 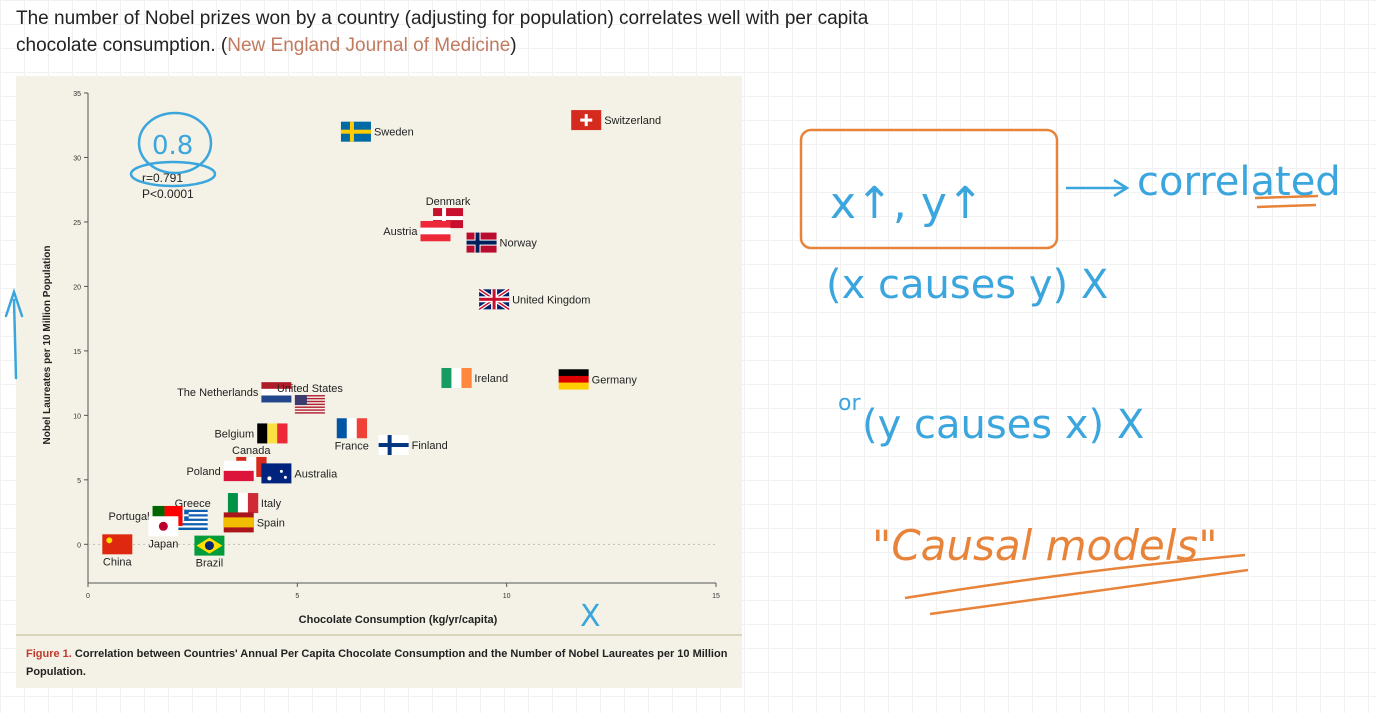 I want to click on flag-spain, so click(x=238, y=522).